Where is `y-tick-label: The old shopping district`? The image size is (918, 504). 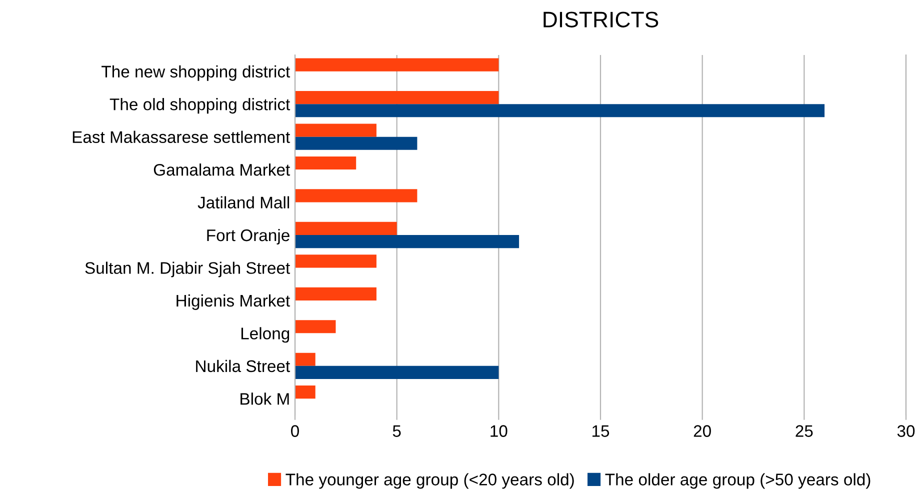 y-tick-label: The old shopping district is located at coordinates (200, 106).